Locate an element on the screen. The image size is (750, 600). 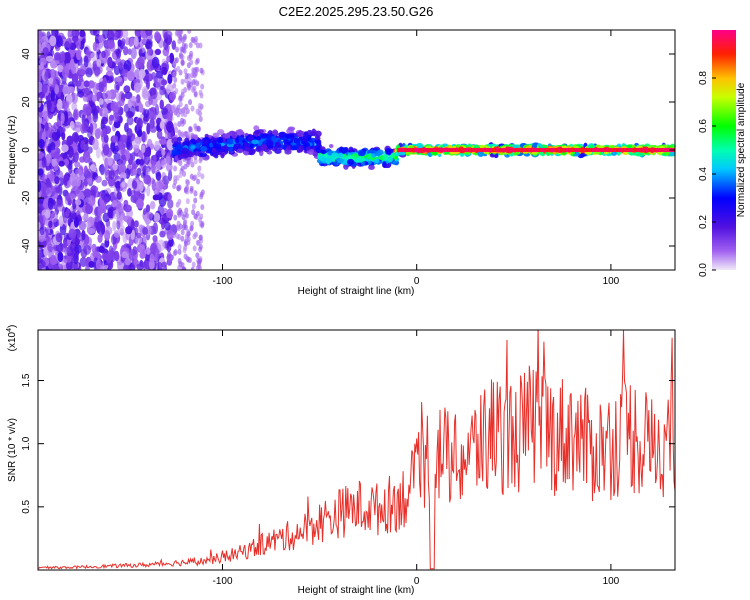
colorbar-label: Normalized spectral amplitude is located at coordinates (741, 149).